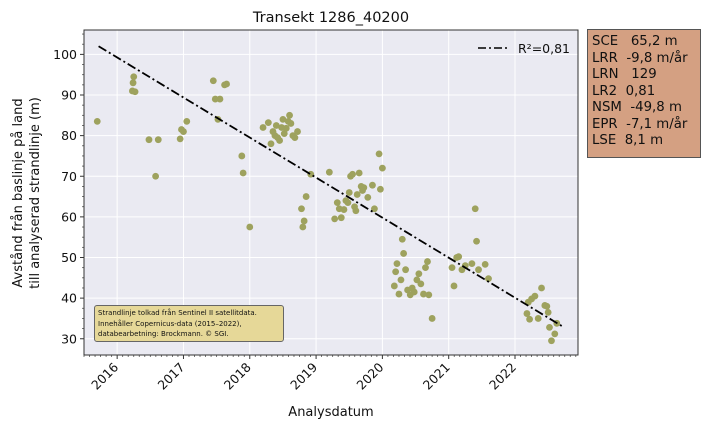 The width and height of the screenshot is (707, 431). I want to click on x-tick-label: 2019, so click(303, 375).